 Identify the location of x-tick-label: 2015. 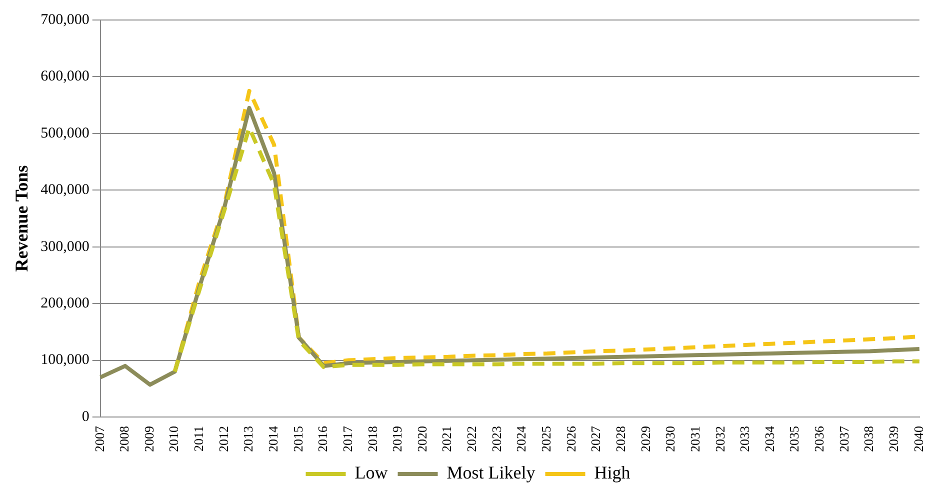
(298, 439).